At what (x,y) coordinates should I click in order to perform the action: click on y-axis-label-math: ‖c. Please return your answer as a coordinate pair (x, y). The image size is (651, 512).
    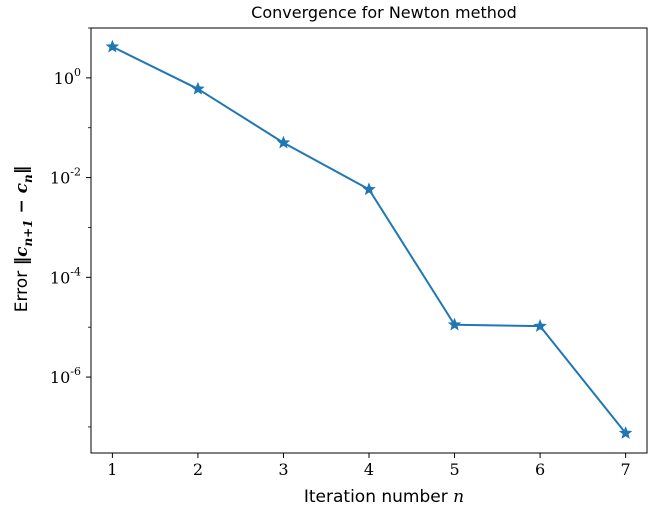
    Looking at the image, I should click on (22, 256).